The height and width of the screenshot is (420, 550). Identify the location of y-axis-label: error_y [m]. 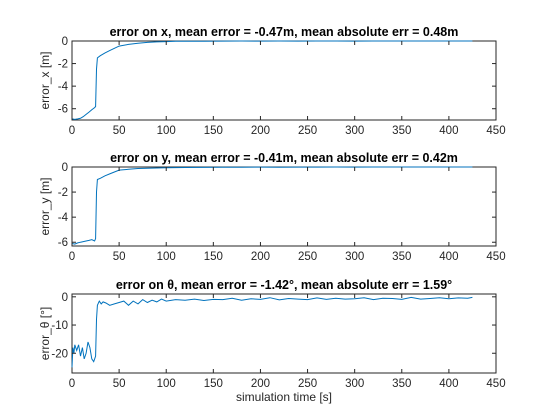
(45, 206).